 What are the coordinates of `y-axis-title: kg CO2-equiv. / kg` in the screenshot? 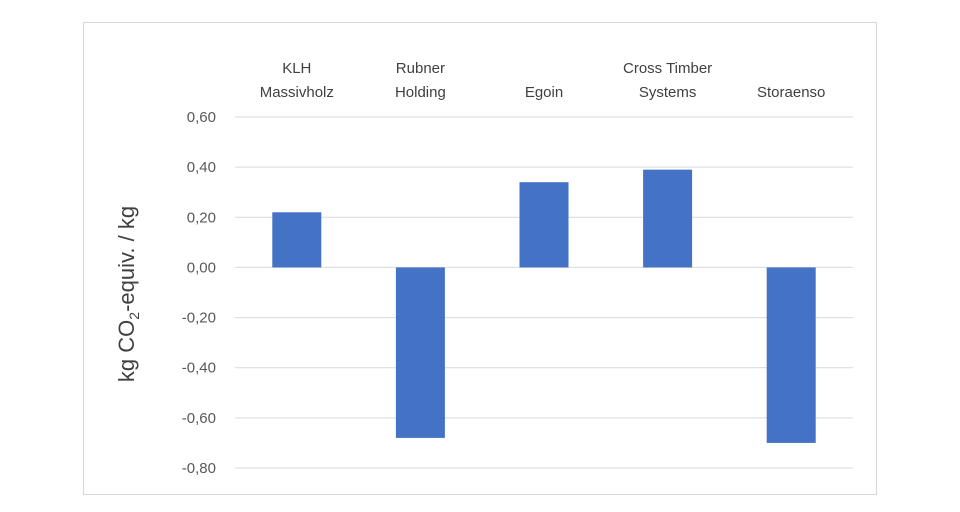 It's located at (128, 294).